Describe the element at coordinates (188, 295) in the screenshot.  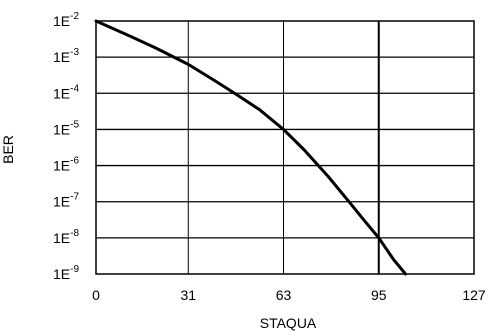
I see `x-tick-label: 31` at that location.